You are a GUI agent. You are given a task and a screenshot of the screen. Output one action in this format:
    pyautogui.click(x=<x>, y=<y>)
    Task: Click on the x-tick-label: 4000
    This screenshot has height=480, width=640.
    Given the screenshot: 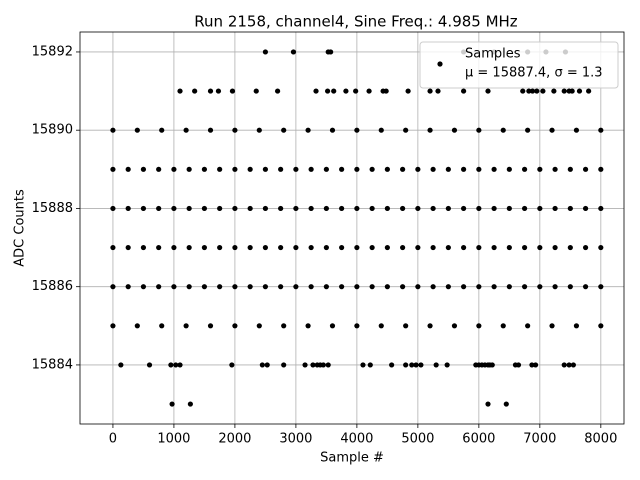 What is the action you would take?
    pyautogui.click(x=356, y=439)
    